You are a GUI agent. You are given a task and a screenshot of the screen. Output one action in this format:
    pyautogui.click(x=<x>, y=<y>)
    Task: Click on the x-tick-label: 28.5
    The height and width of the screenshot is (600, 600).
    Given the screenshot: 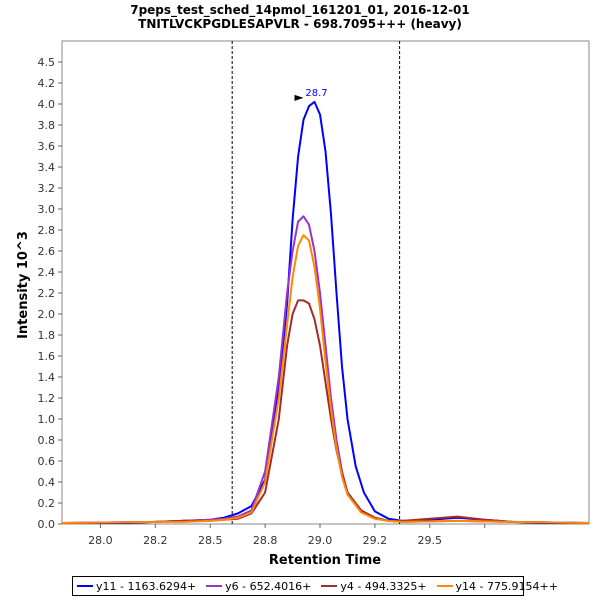 What is the action you would take?
    pyautogui.click(x=210, y=540)
    